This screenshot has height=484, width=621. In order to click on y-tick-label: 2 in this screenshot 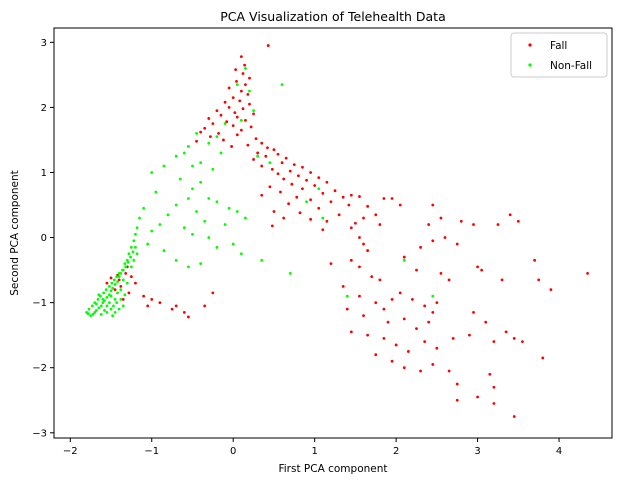, I will do `click(44, 108)`.